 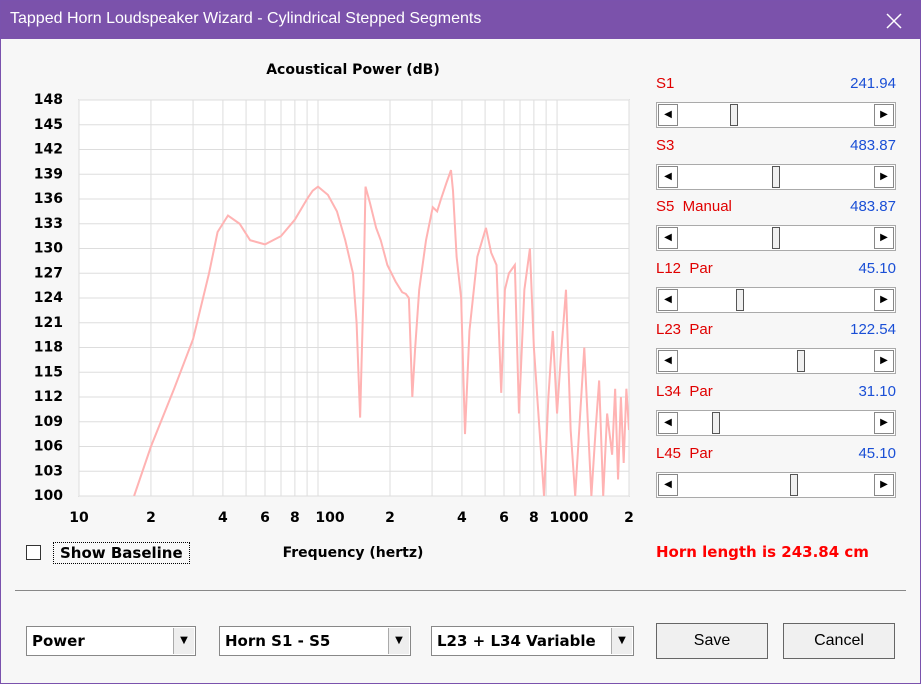 What do you see at coordinates (329, 518) in the screenshot?
I see `x-tick-label: 100` at bounding box center [329, 518].